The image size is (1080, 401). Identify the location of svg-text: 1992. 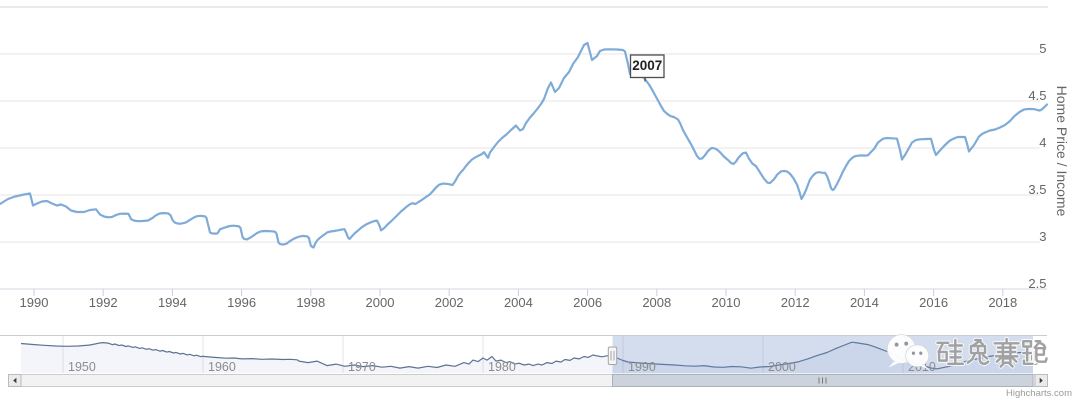
(103, 302).